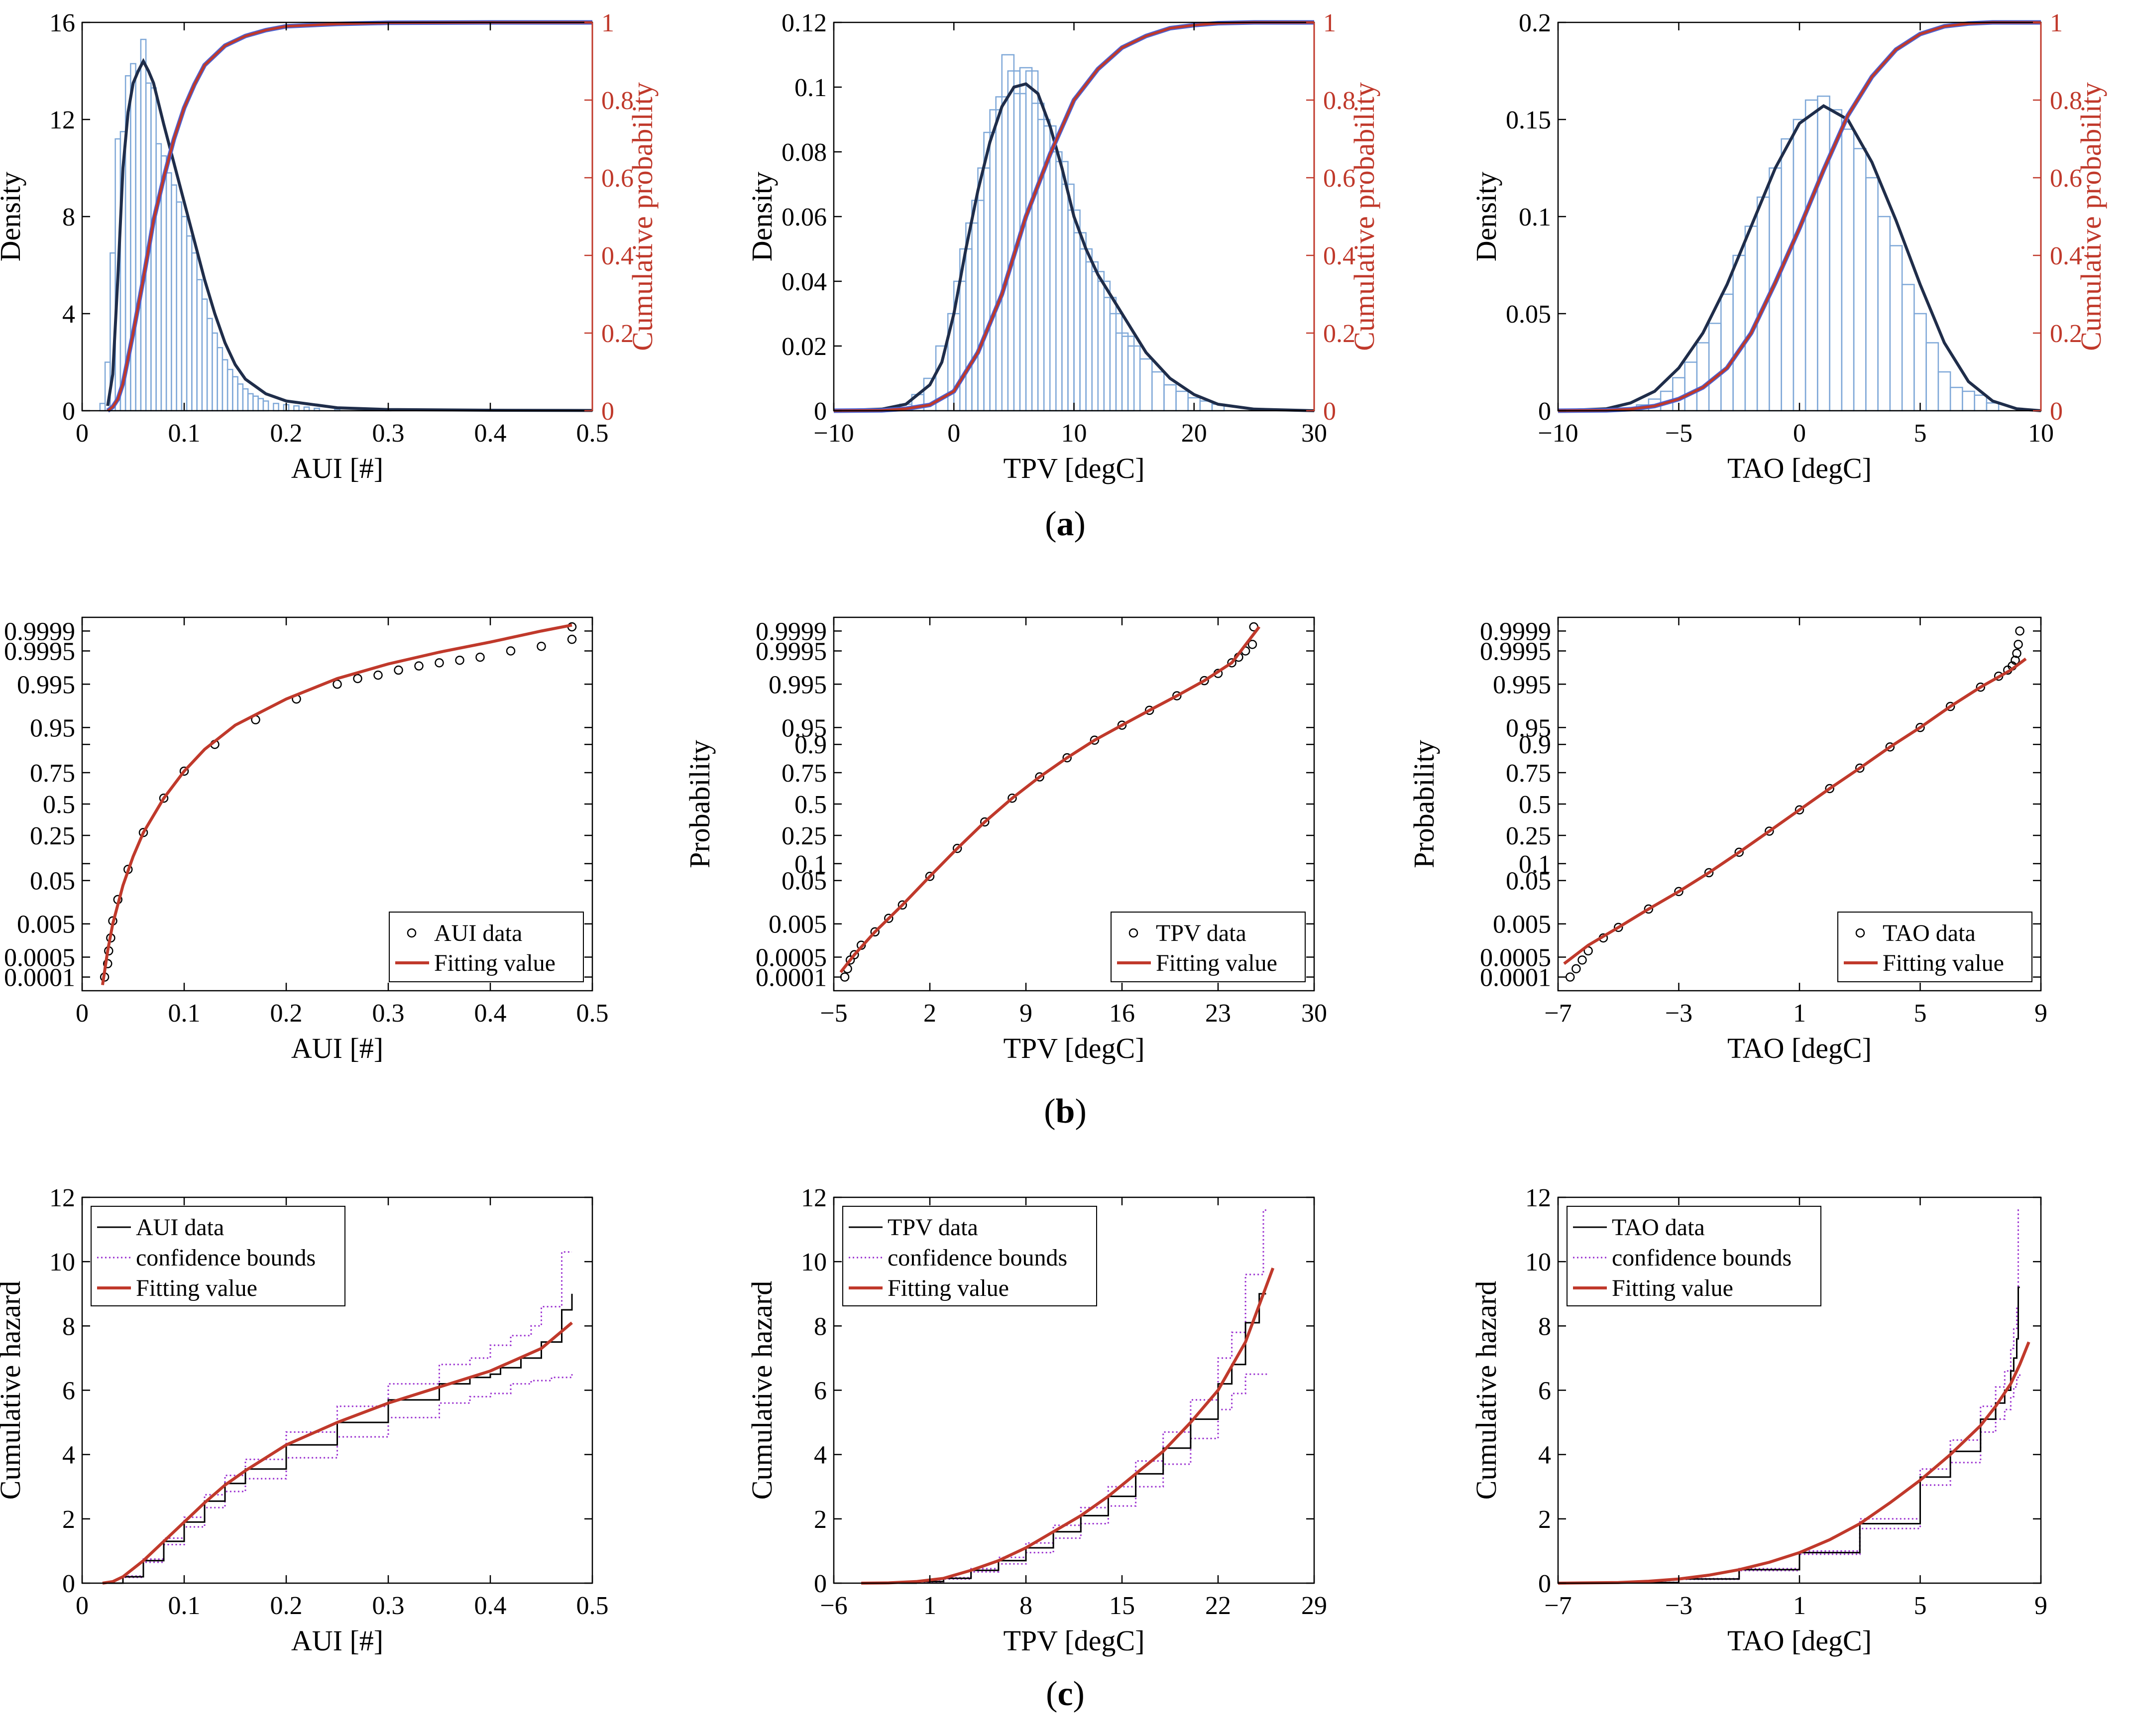  What do you see at coordinates (642, 217) in the screenshot?
I see `y2-axis-label: Cumulative probability` at bounding box center [642, 217].